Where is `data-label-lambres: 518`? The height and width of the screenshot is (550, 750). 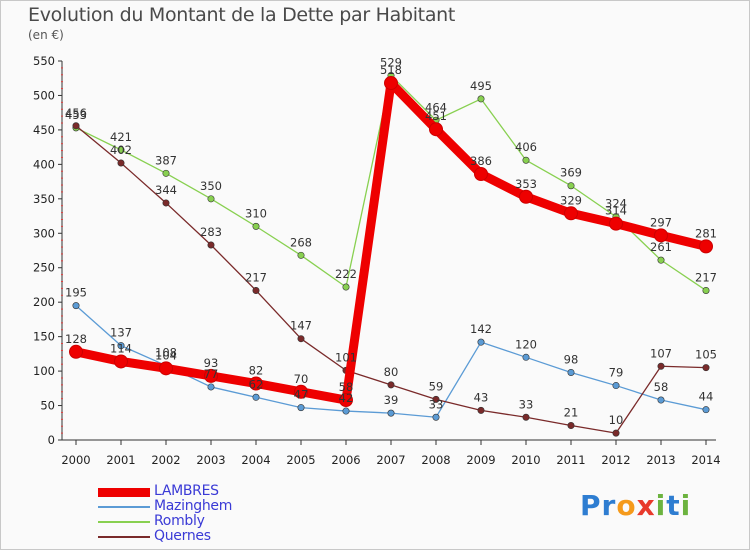
data-label-lambres: 518 is located at coordinates (391, 70).